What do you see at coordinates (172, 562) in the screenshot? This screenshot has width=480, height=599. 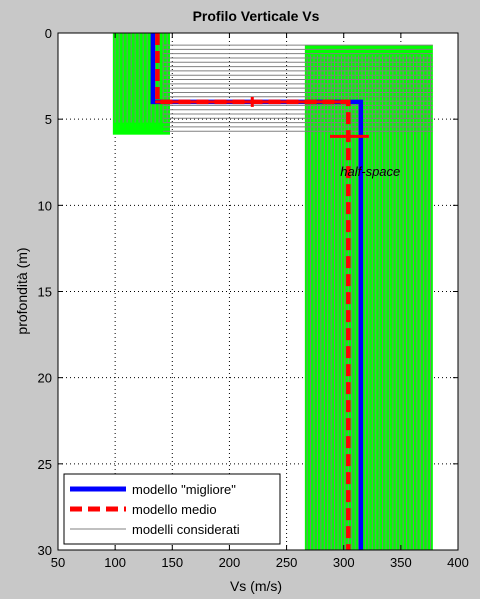 I see `x-tick-label: 150` at bounding box center [172, 562].